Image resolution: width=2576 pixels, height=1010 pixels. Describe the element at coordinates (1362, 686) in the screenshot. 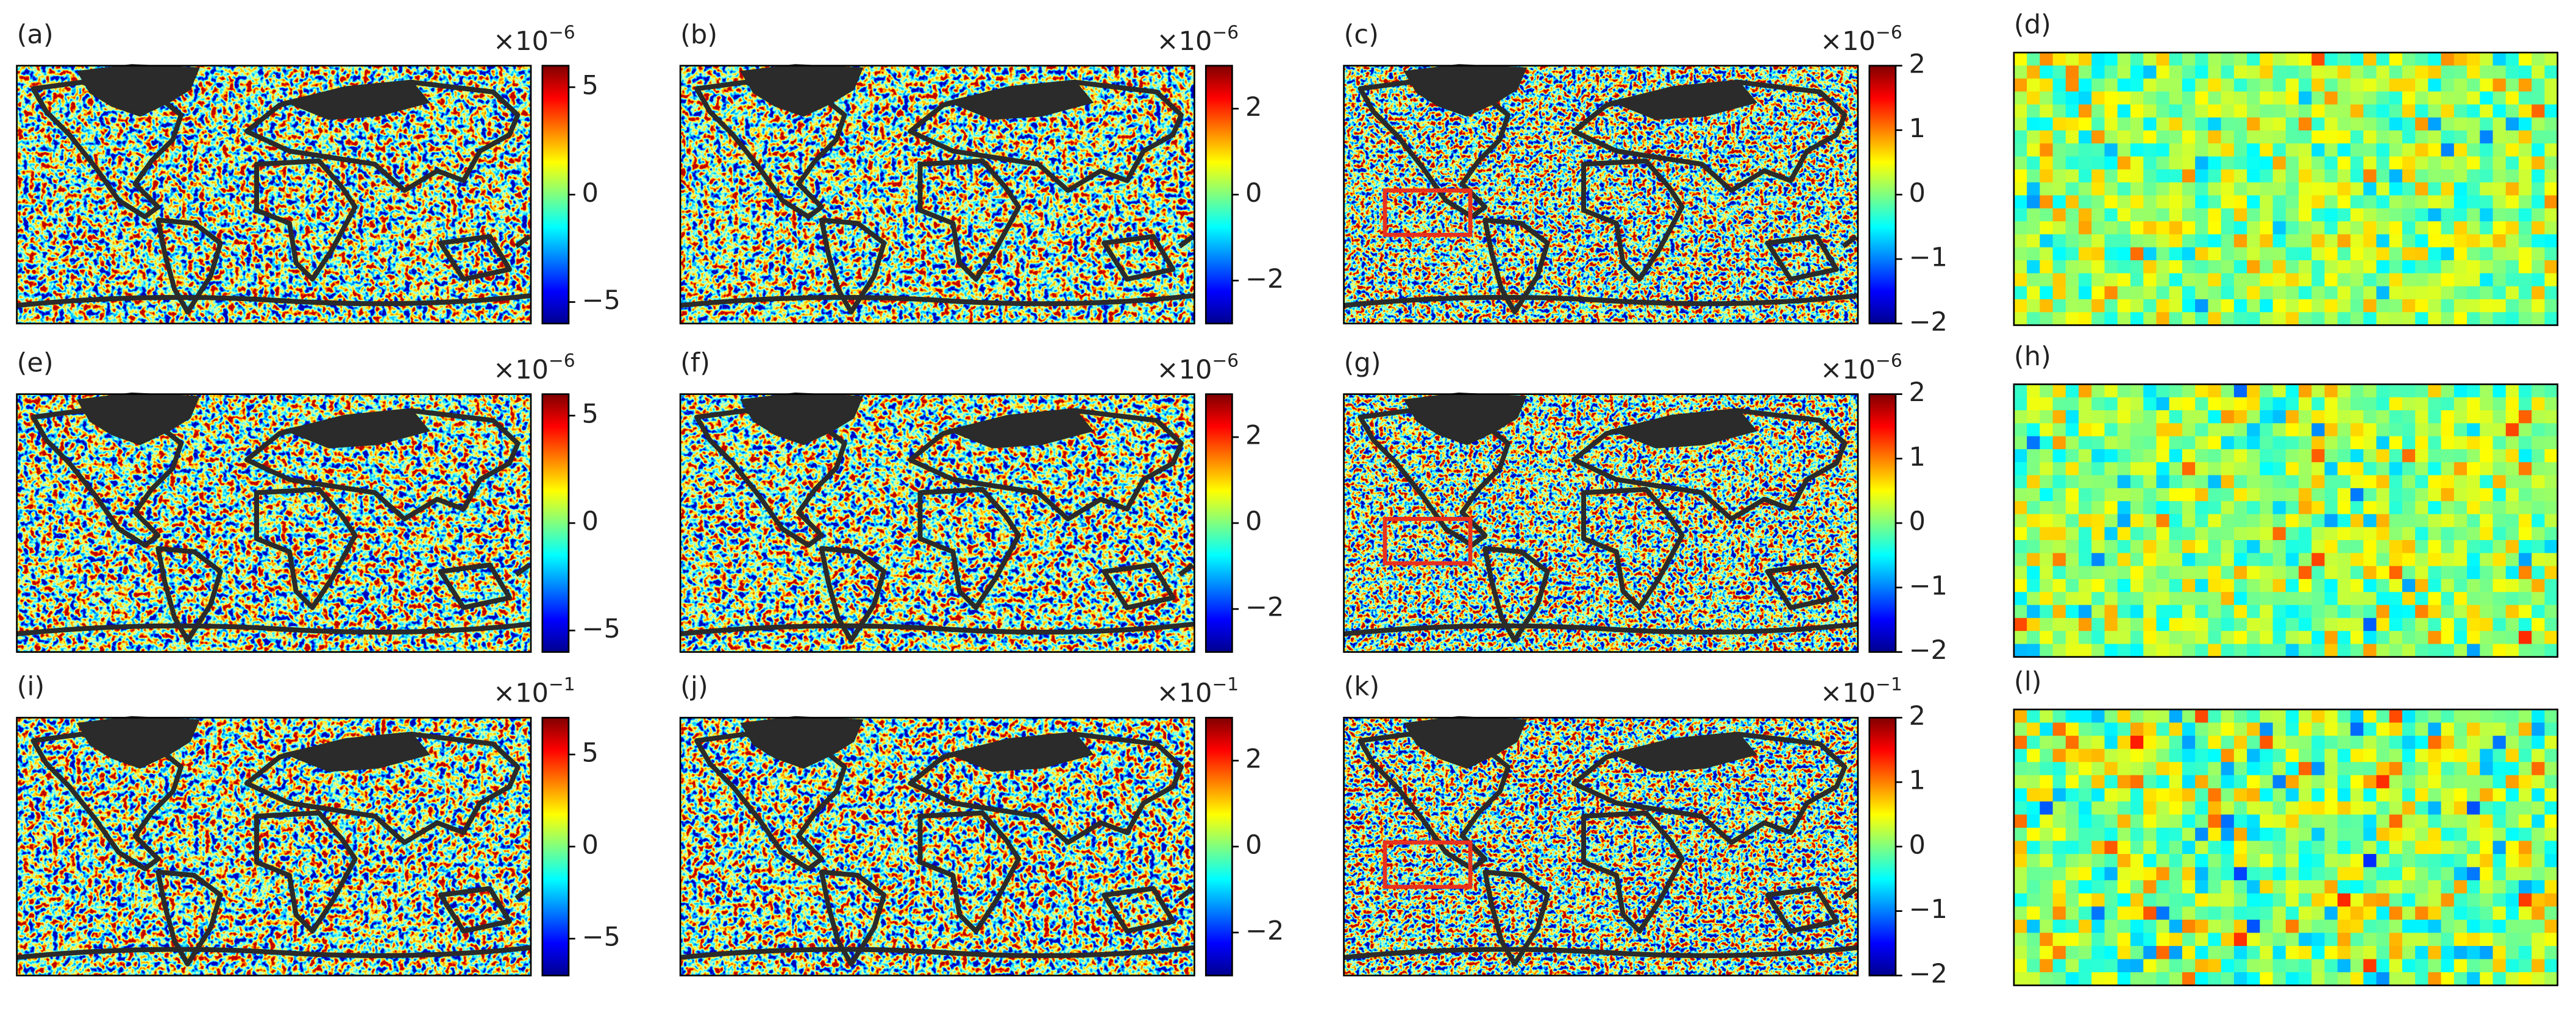

I see `panel-label: (k)` at that location.